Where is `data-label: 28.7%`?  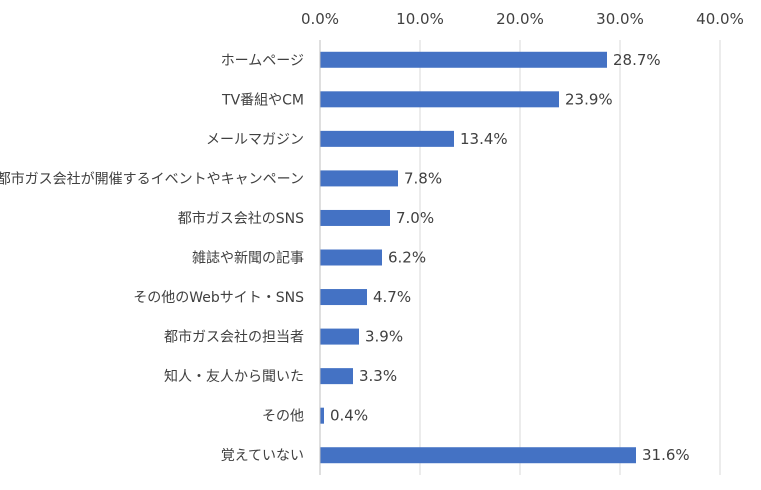
data-label: 28.7% is located at coordinates (637, 60).